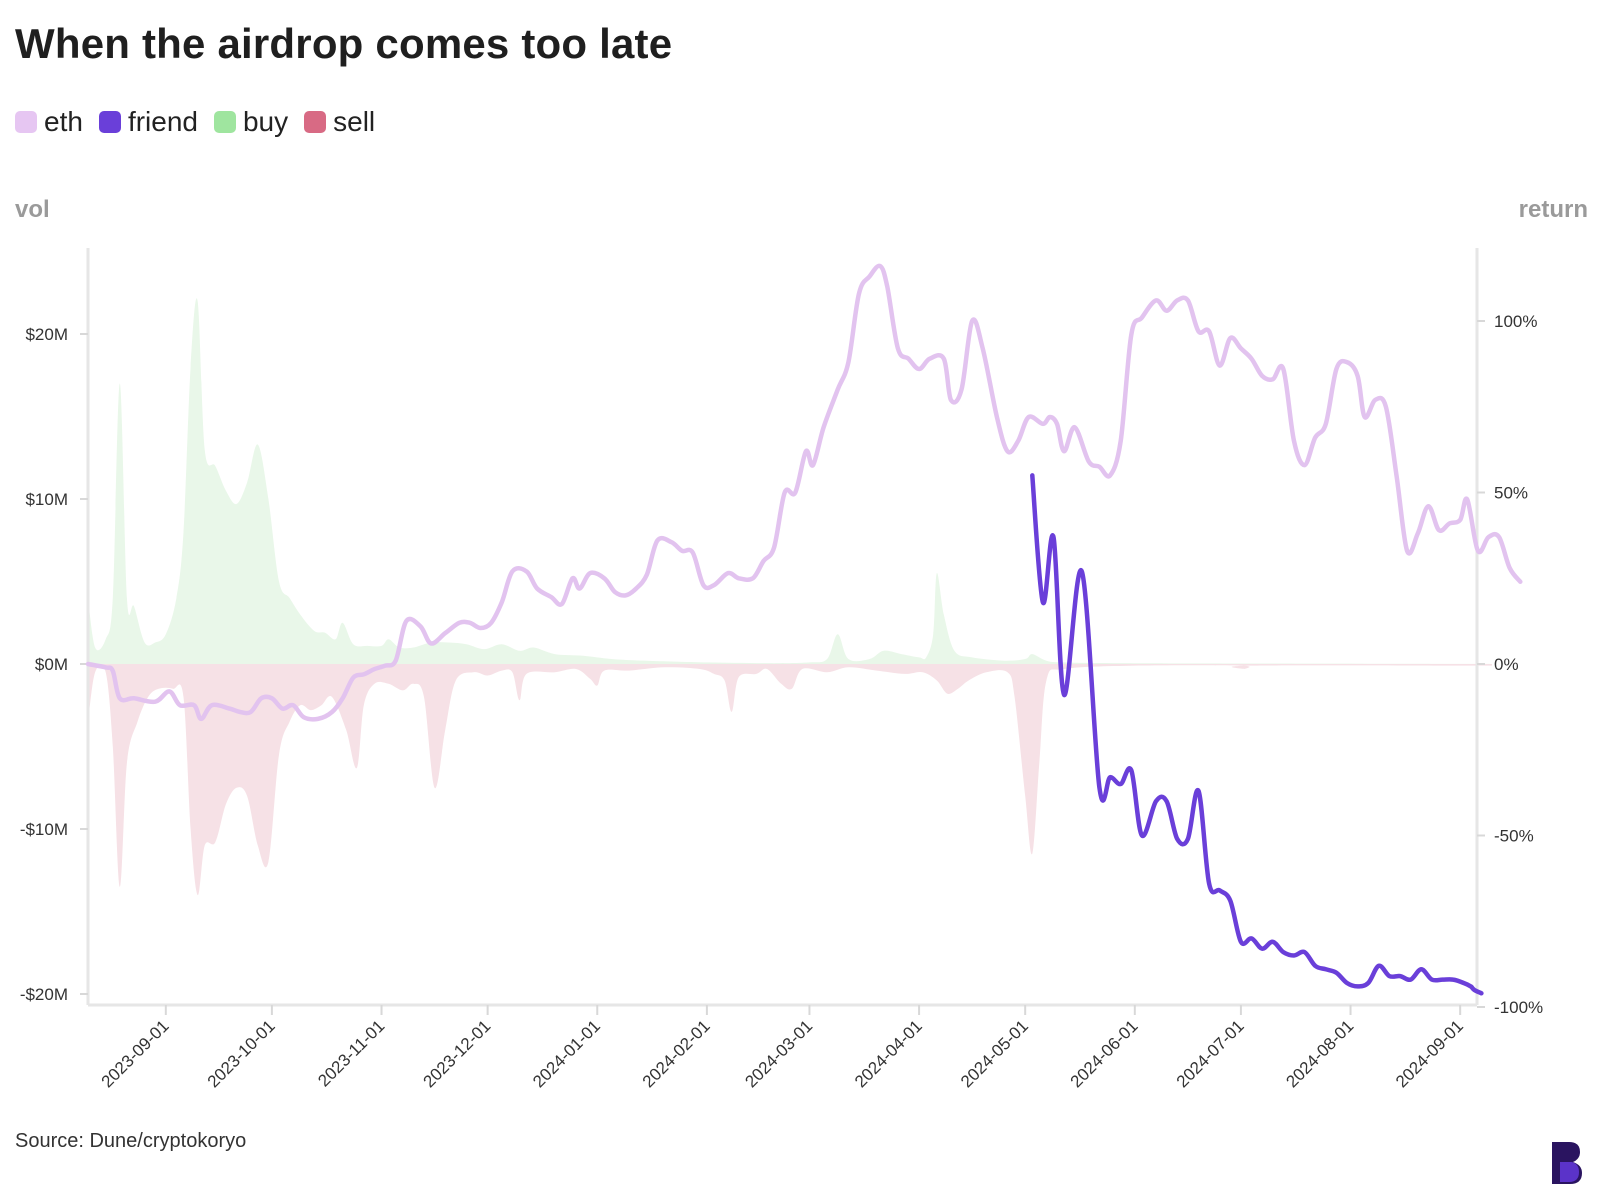 This screenshot has height=1204, width=1600. Describe the element at coordinates (888, 1053) in the screenshot. I see `x-tick-label: 2024-04-01` at that location.